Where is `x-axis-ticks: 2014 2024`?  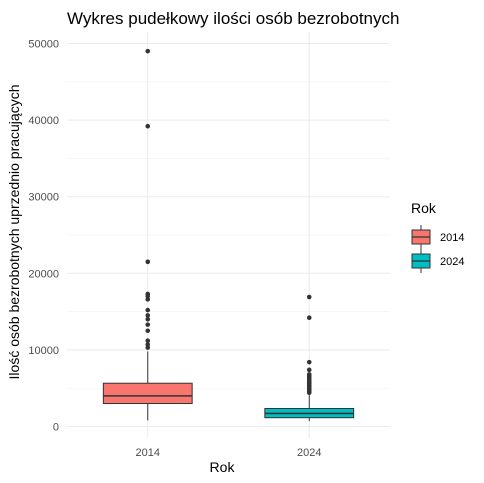
x-axis-ticks: 2014 2024 is located at coordinates (229, 453).